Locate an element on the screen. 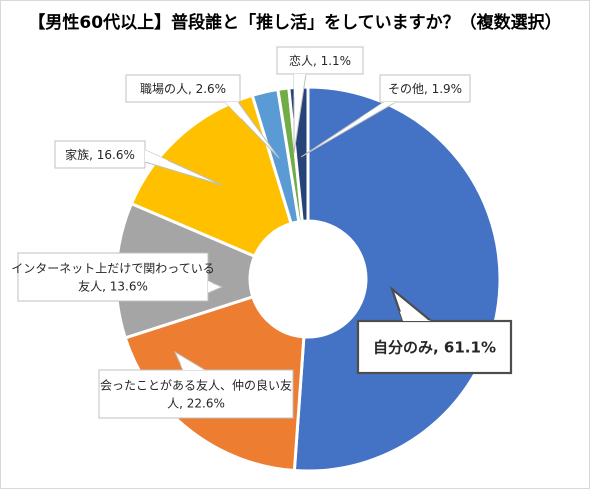 The height and width of the screenshot is (489, 590). callout-lover: 恋人, 1.1% is located at coordinates (320, 100).